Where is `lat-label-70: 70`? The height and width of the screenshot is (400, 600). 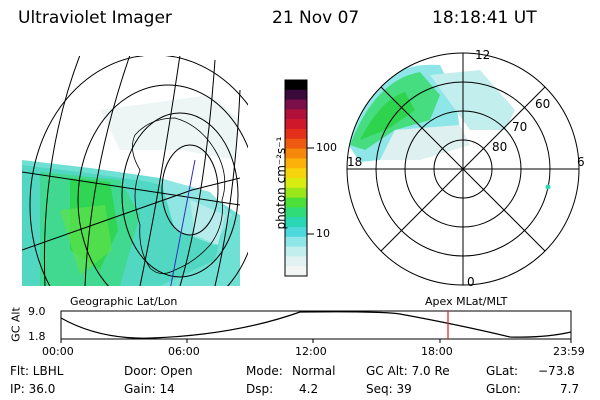
lat-label-70: 70 is located at coordinates (520, 127).